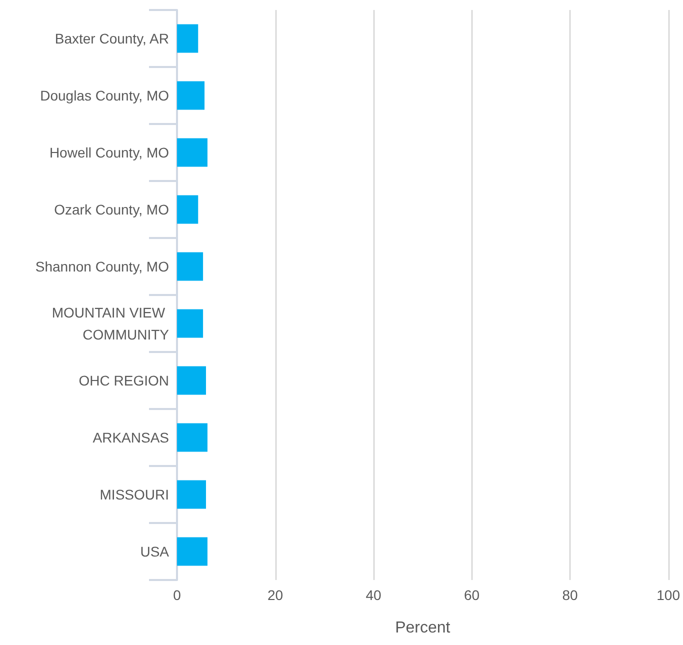  Describe the element at coordinates (177, 595) in the screenshot. I see `x-tick-label: 0` at that location.